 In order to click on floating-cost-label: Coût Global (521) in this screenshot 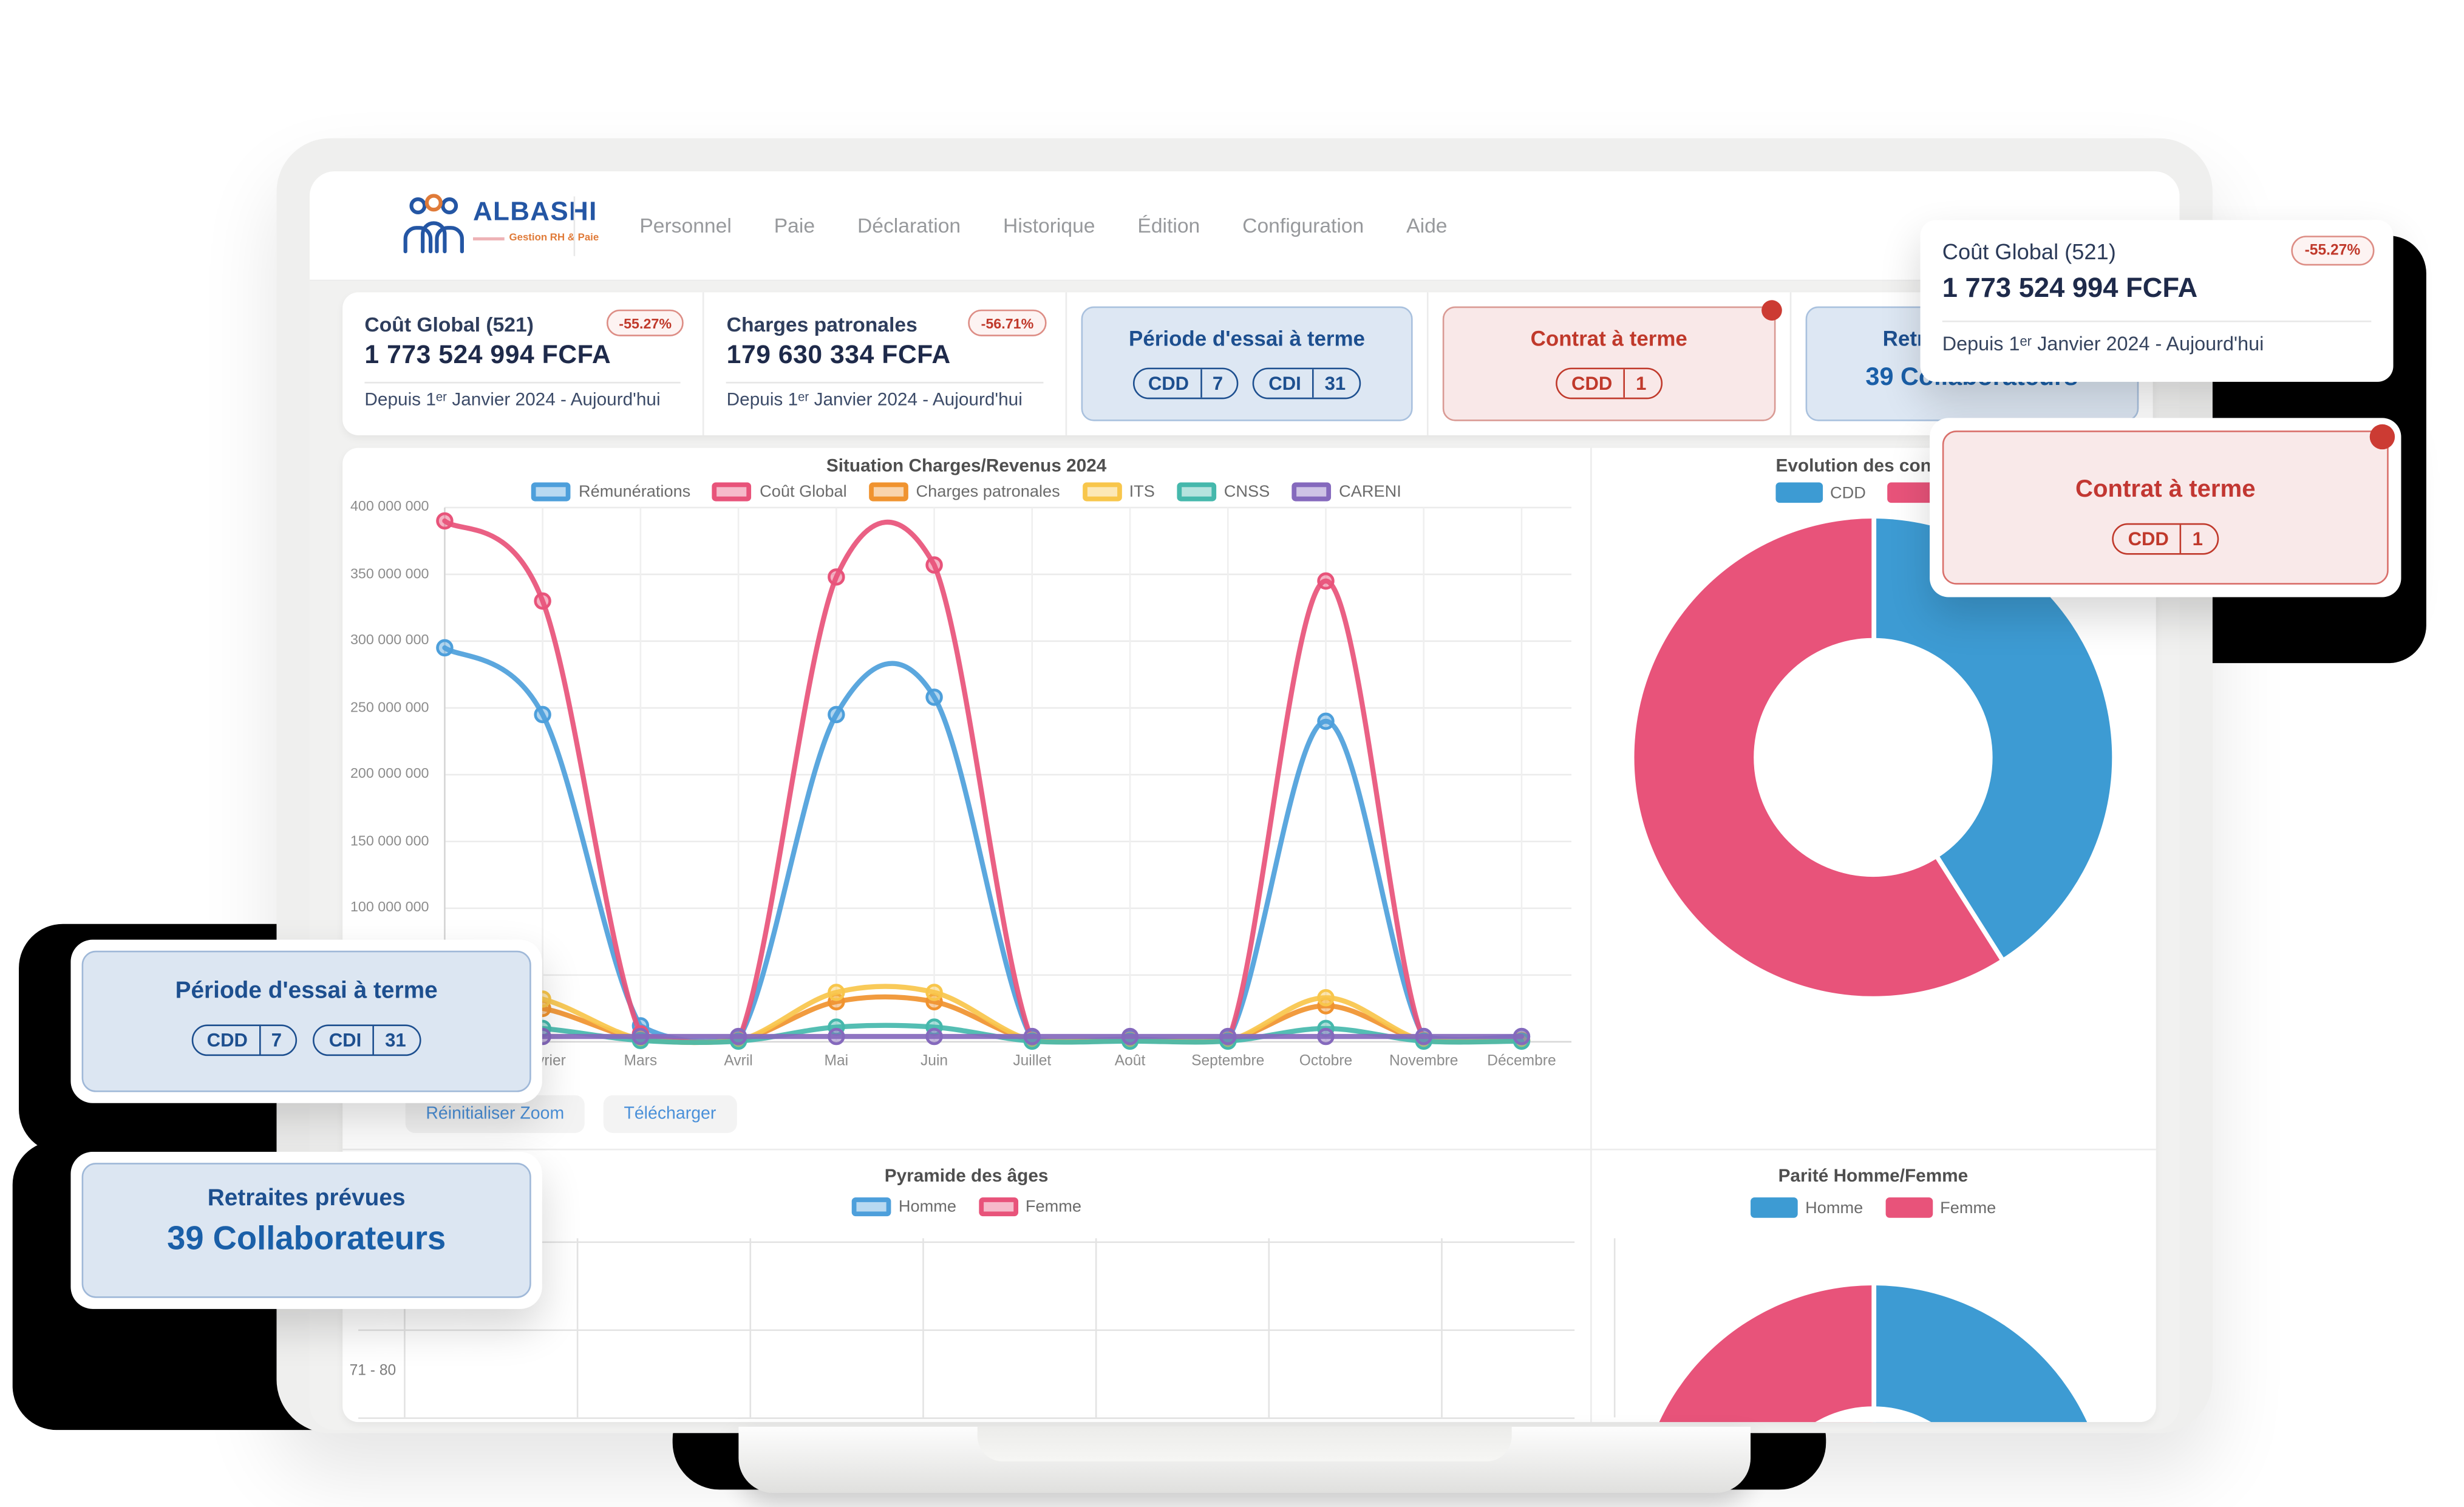, I will do `click(2029, 251)`.